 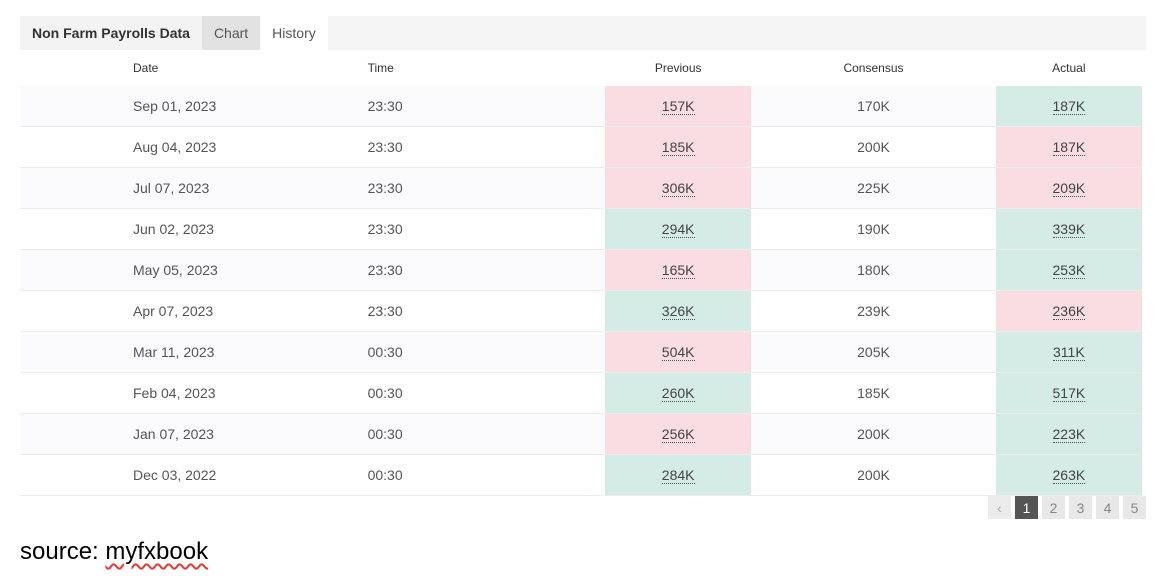 I want to click on actual-value-link: 517K, so click(x=1069, y=393).